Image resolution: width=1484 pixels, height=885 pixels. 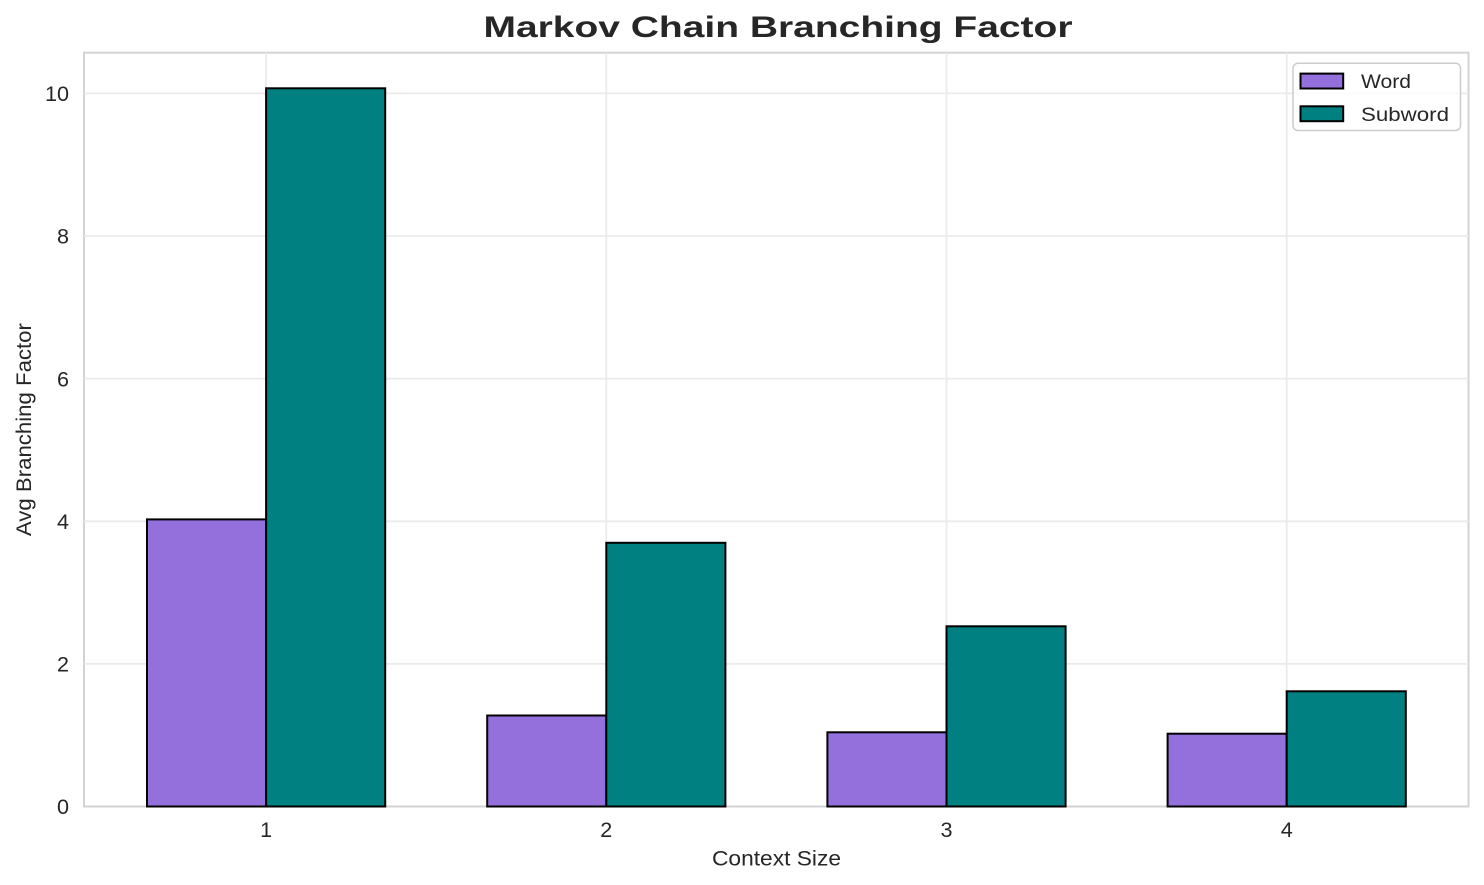 What do you see at coordinates (57, 93) in the screenshot?
I see `svg-text: 10` at bounding box center [57, 93].